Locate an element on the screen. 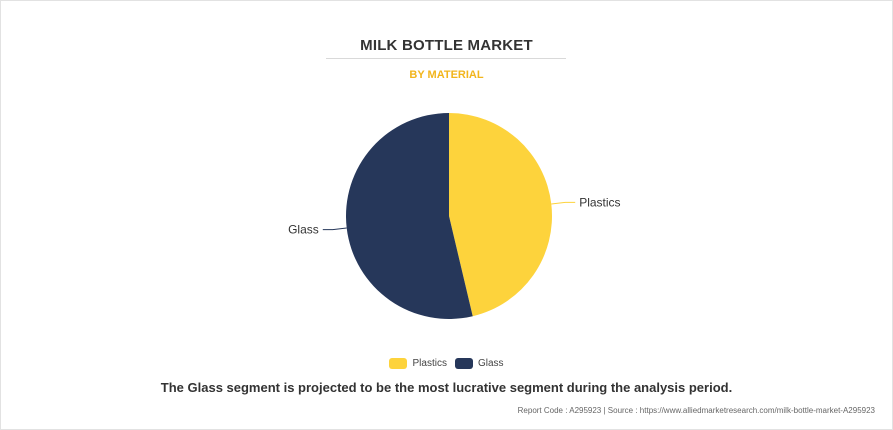 Image resolution: width=893 pixels, height=430 pixels. pie-slice-glass is located at coordinates (409, 216).